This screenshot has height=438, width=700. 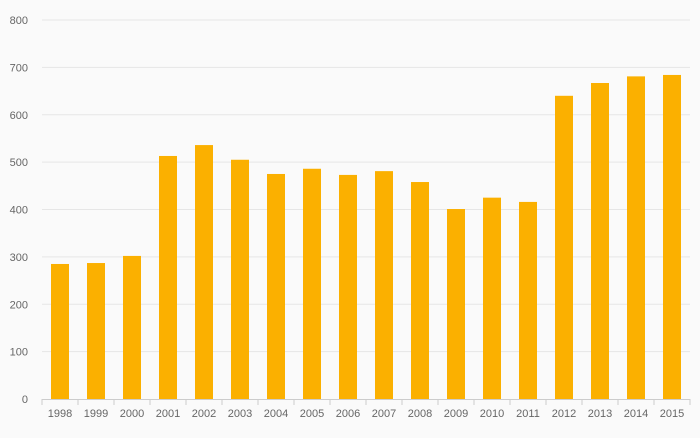 I want to click on bar-2006, so click(x=348, y=286).